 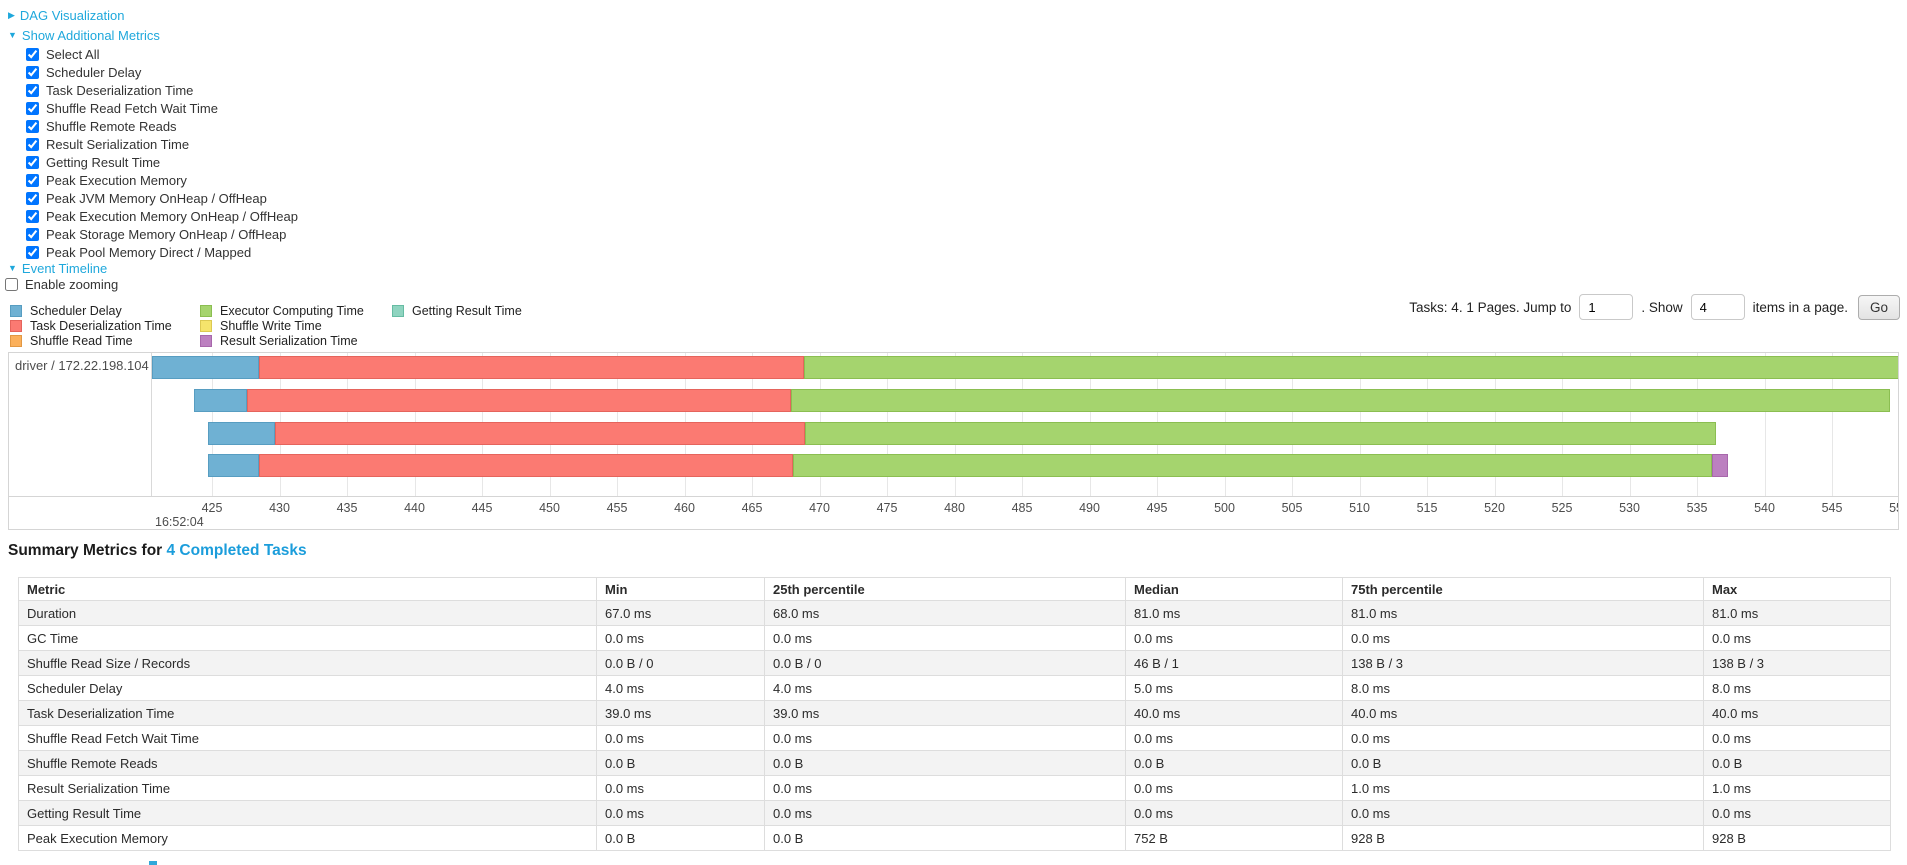 What do you see at coordinates (116, 180) in the screenshot?
I see `metric-checkbox-label: Peak Execution Memory` at bounding box center [116, 180].